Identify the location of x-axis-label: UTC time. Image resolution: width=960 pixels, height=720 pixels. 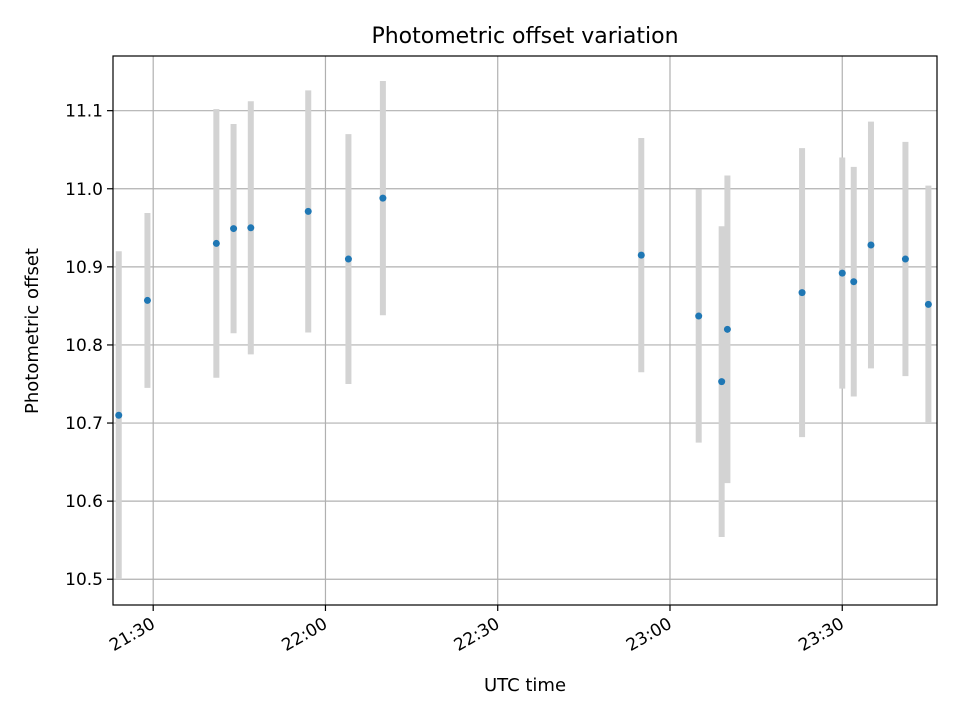
(525, 685).